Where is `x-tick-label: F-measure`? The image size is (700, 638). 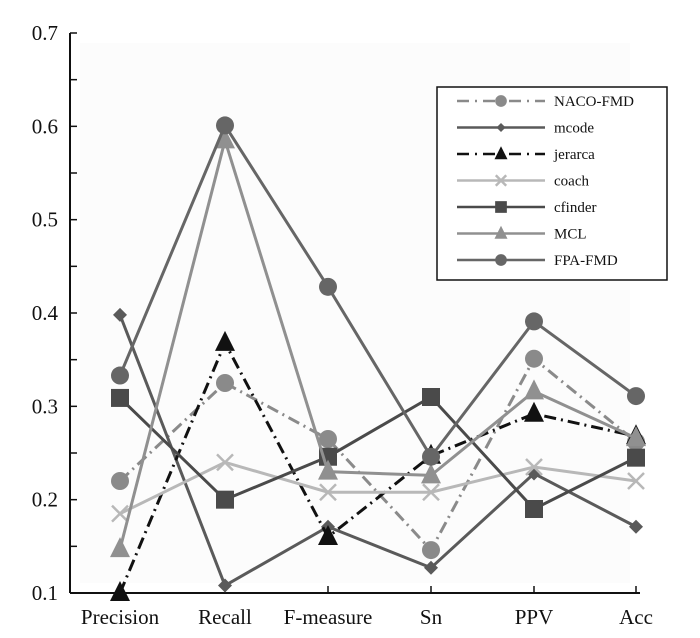
x-tick-label: F-measure is located at coordinates (328, 617).